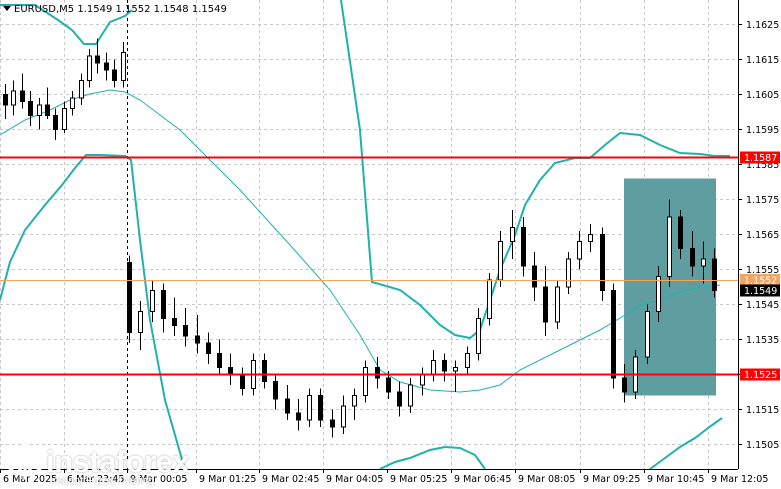 The width and height of the screenshot is (781, 489). Describe the element at coordinates (762, 410) in the screenshot. I see `price-tick-label: 1.1515` at that location.